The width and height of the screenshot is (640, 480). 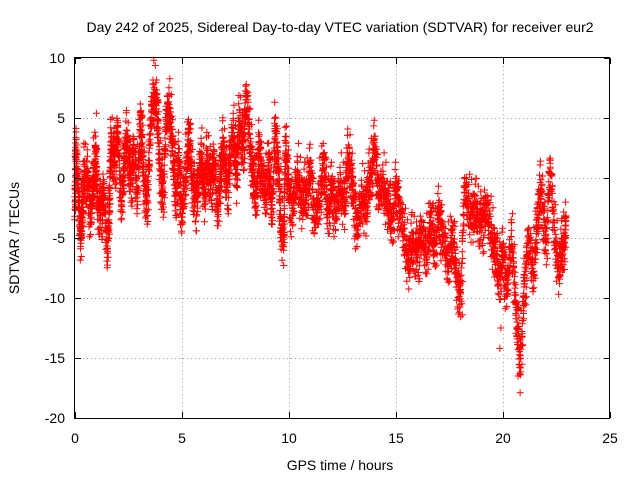 What do you see at coordinates (59, 238) in the screenshot?
I see `y-tick-label: -5` at bounding box center [59, 238].